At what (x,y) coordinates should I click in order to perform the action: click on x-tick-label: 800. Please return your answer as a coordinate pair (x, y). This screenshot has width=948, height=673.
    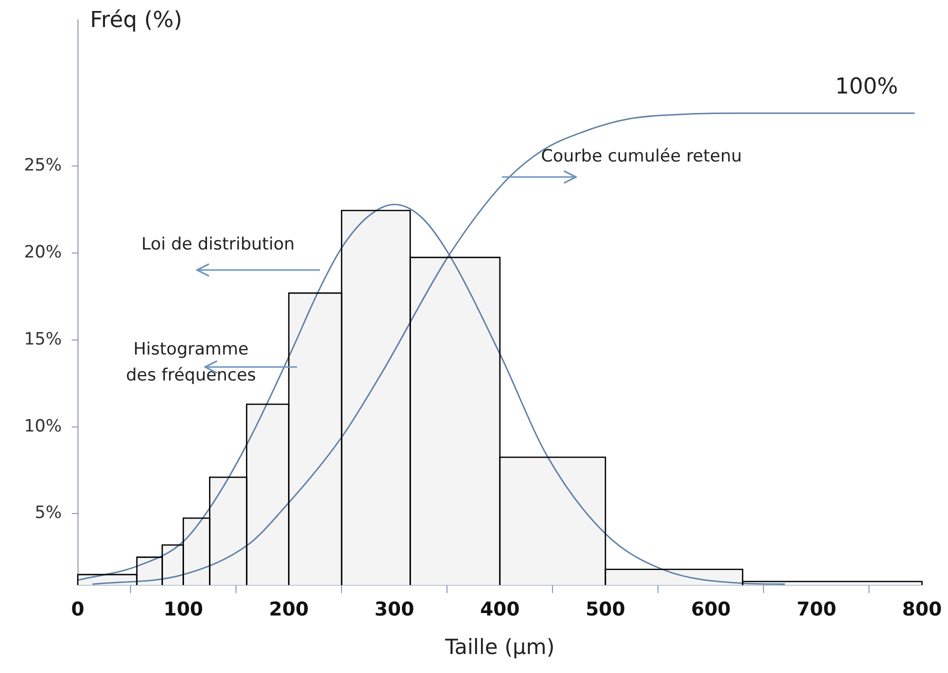
    Looking at the image, I should click on (922, 609).